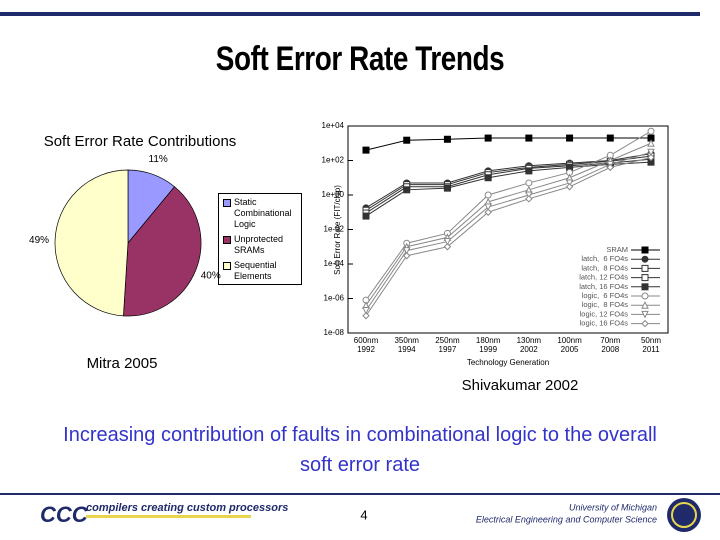  I want to click on x-tick-line: 2011, so click(651, 349).